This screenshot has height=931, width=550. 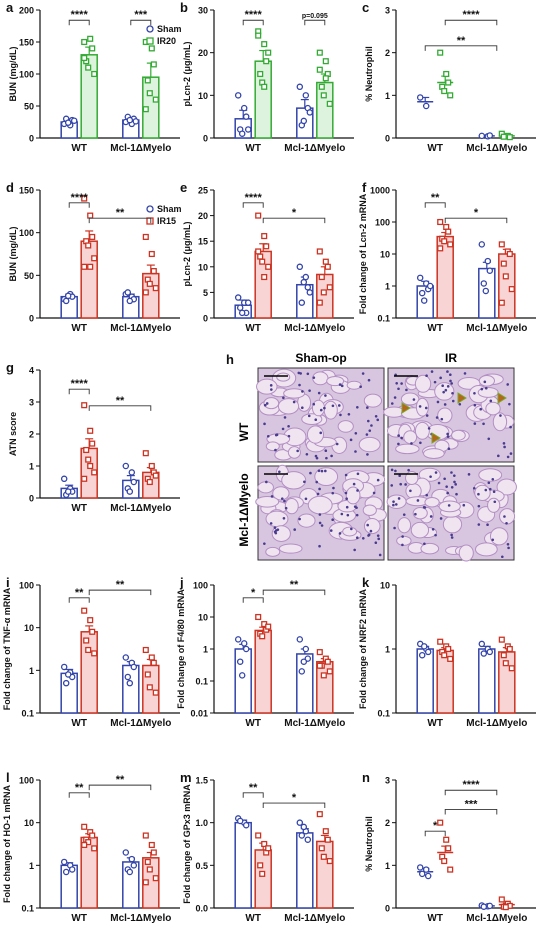 What do you see at coordinates (435, 198) in the screenshot?
I see `significance-label: **` at bounding box center [435, 198].